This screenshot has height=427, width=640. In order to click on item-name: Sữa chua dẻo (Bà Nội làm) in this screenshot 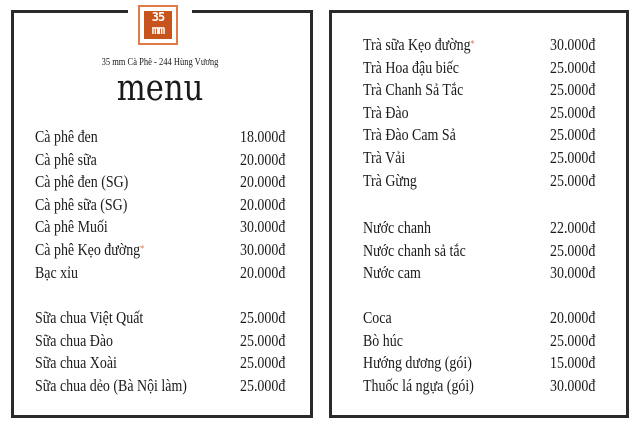, I will do `click(111, 385)`.